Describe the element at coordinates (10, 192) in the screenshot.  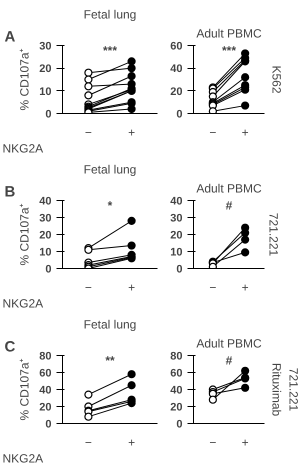
I see `text: B` at that location.